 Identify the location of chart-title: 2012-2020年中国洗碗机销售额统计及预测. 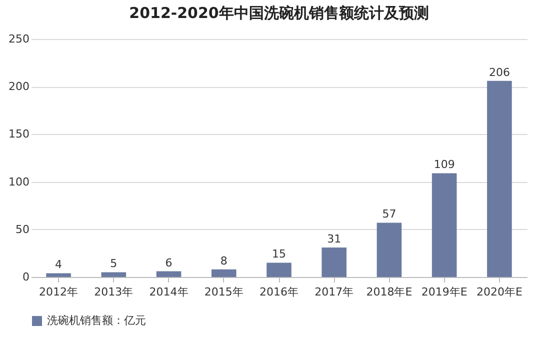
(279, 13).